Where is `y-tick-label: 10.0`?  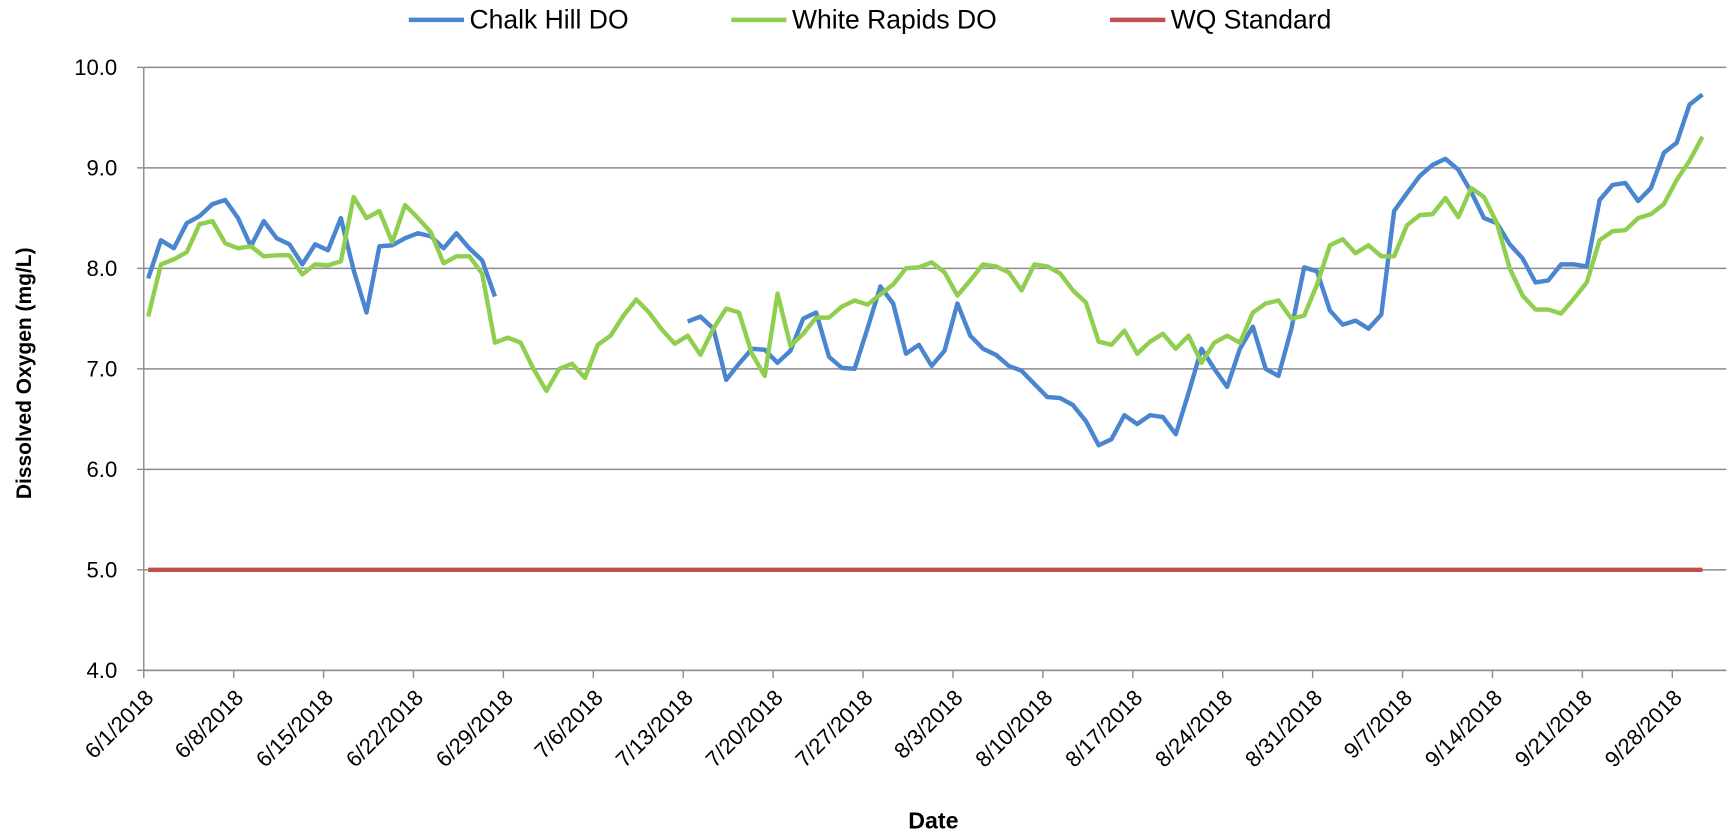
y-tick-label: 10.0 is located at coordinates (95, 67).